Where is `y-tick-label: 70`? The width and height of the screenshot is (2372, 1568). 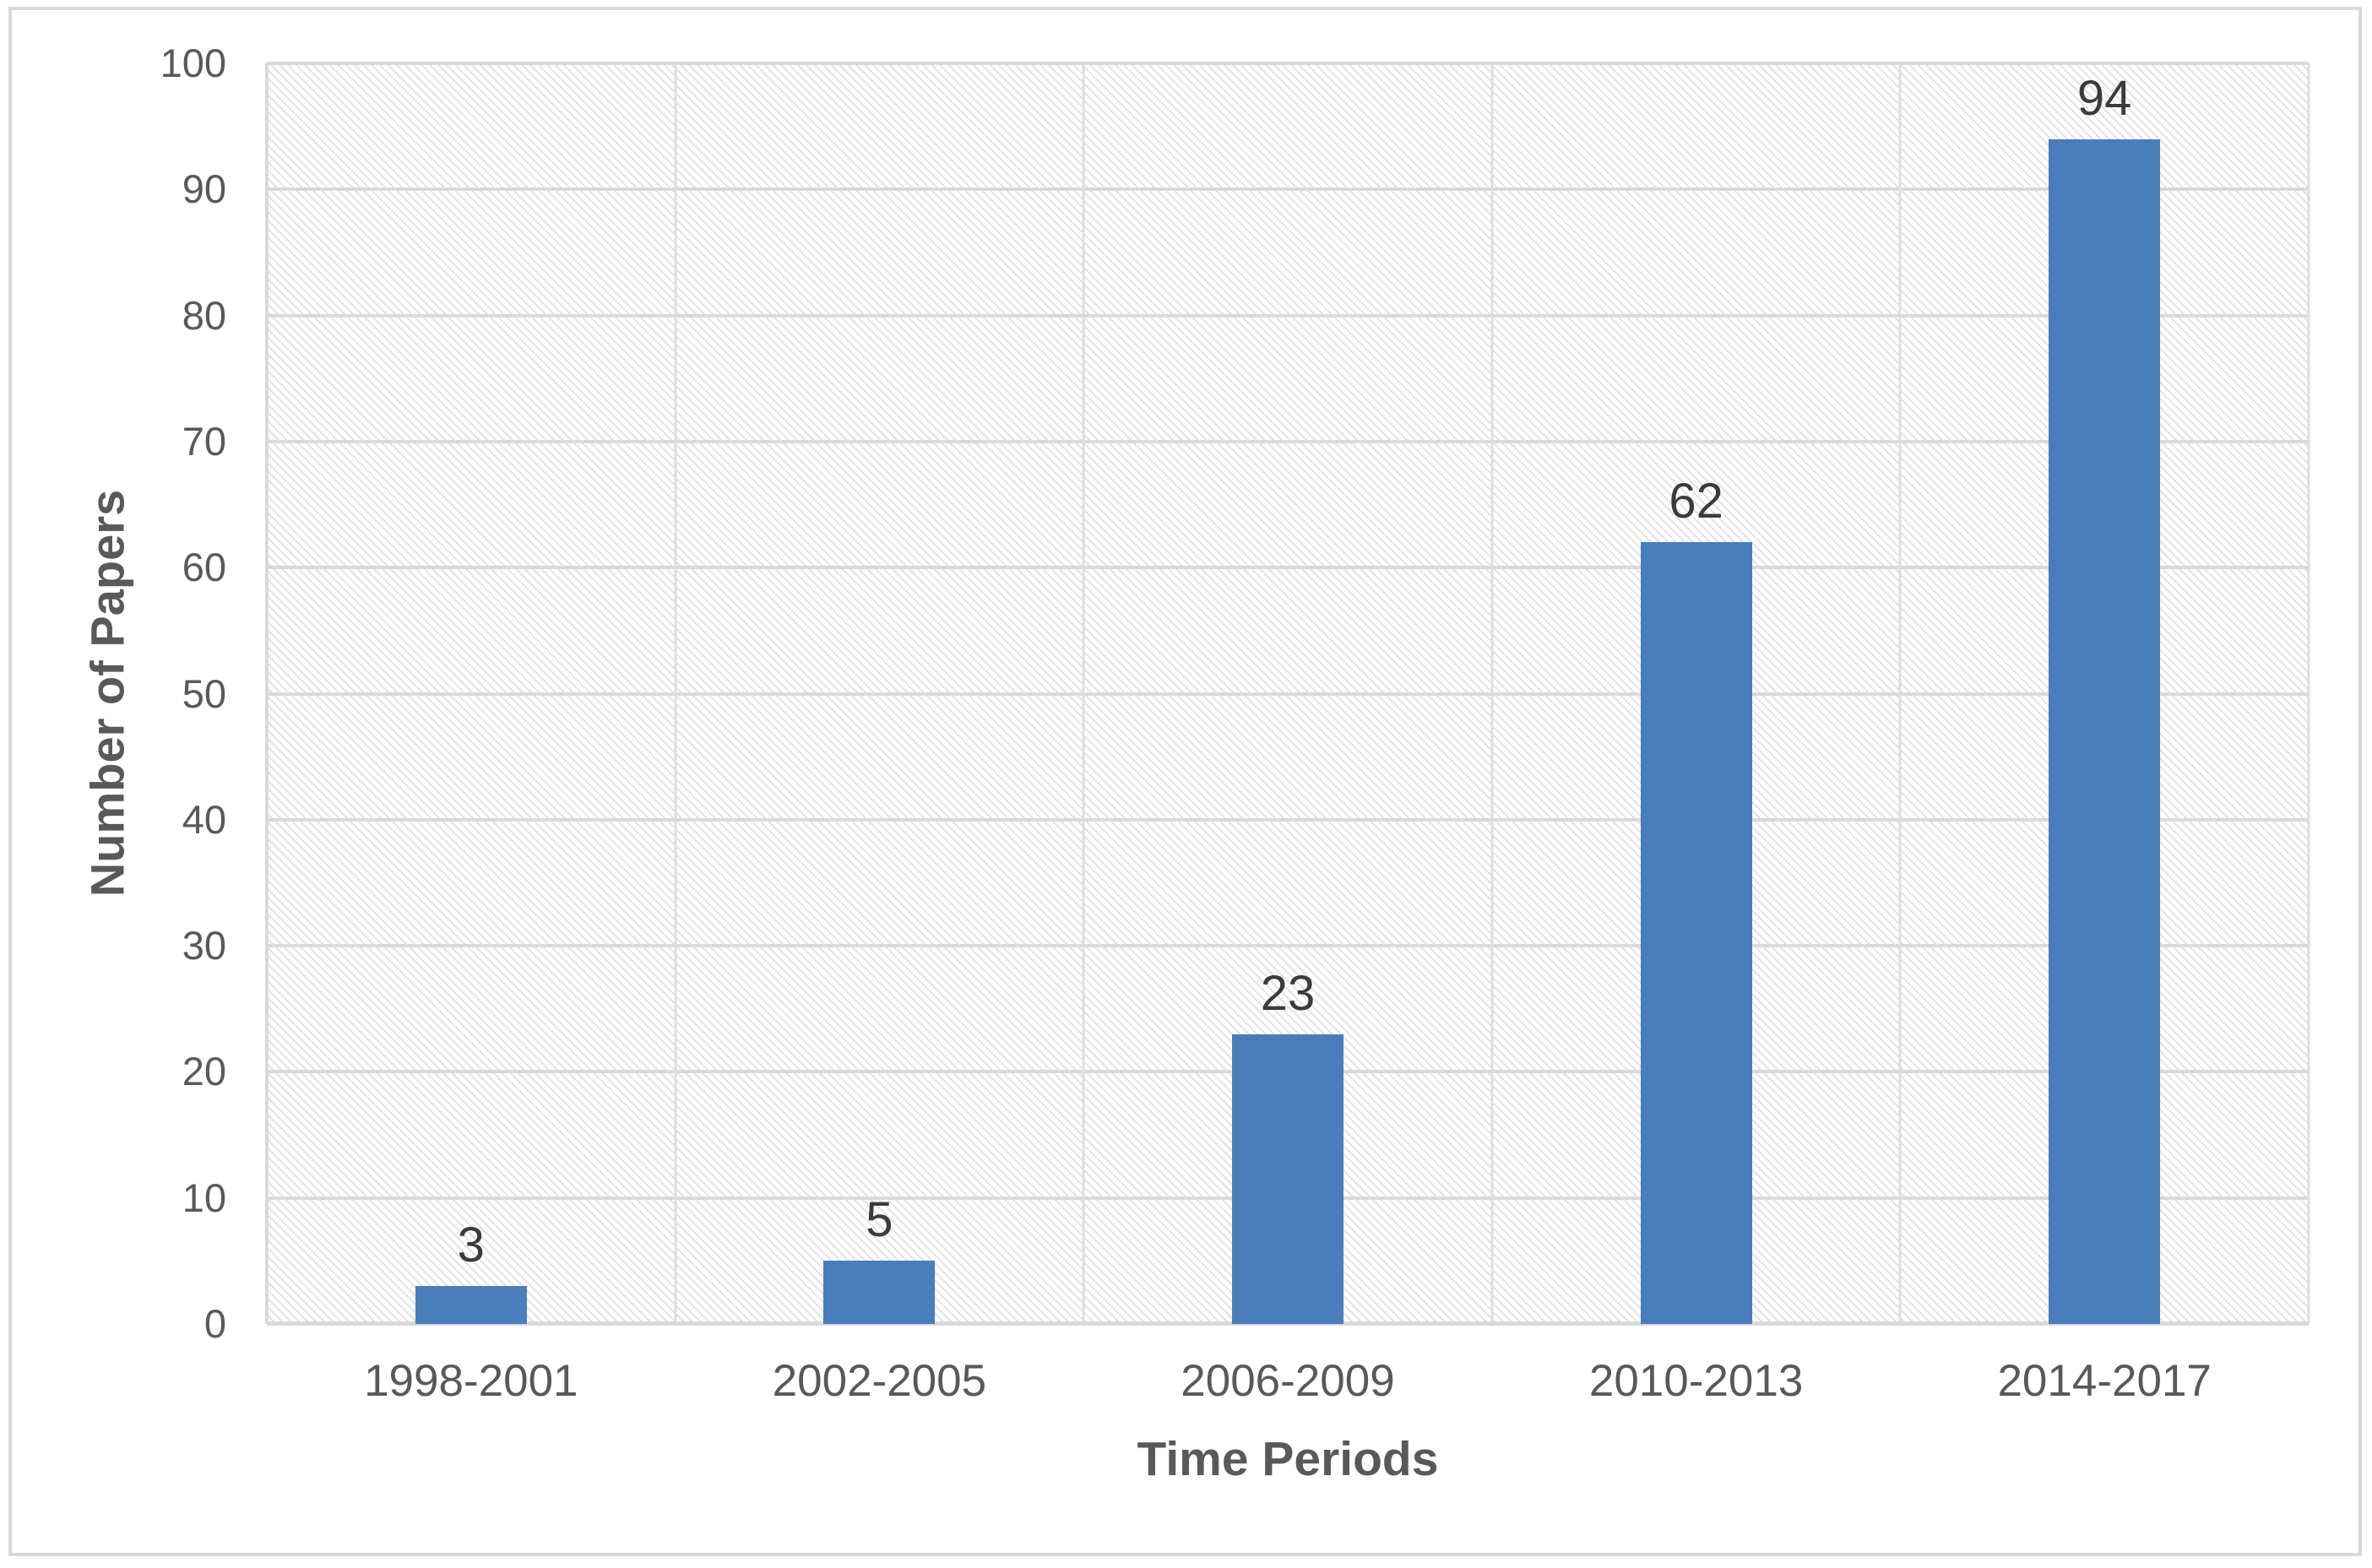 y-tick-label: 70 is located at coordinates (204, 441).